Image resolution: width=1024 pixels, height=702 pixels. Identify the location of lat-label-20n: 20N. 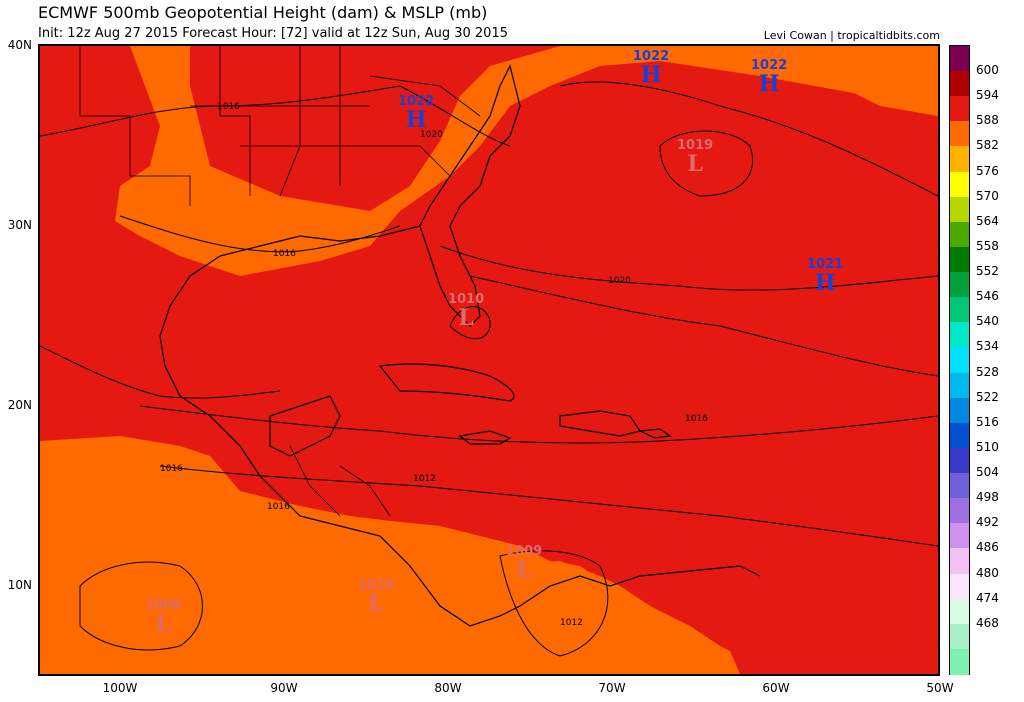
(19, 405).